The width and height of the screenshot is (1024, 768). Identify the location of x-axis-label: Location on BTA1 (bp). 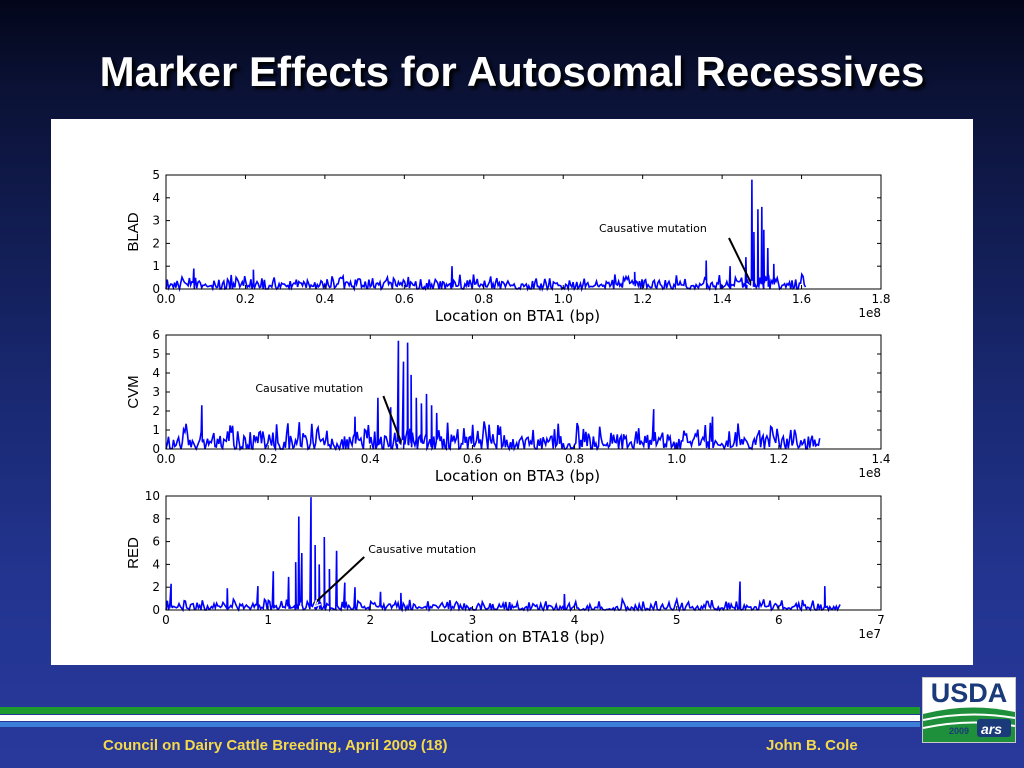
(517, 316).